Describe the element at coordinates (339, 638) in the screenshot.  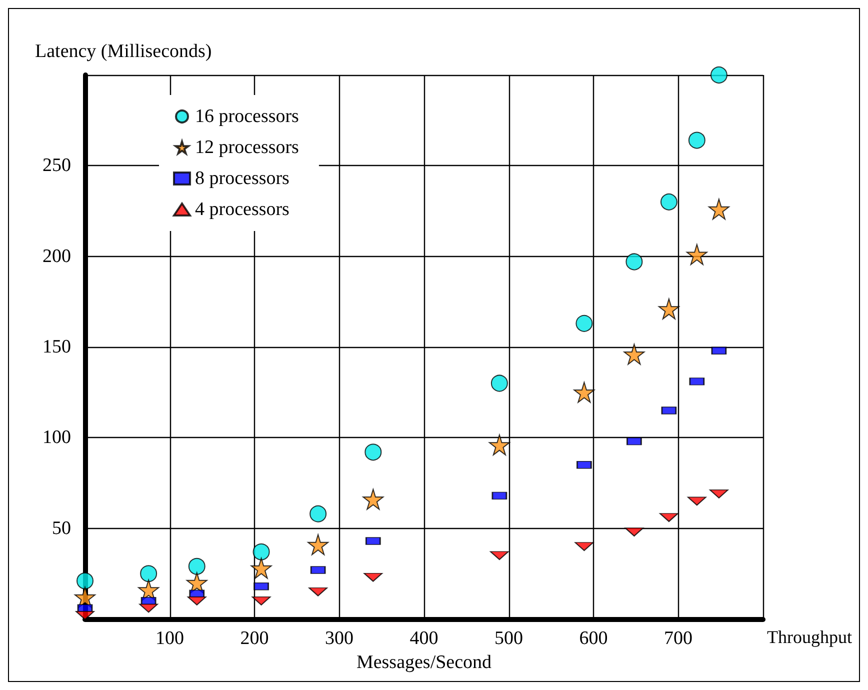
I see `x-tick-label: 300` at that location.